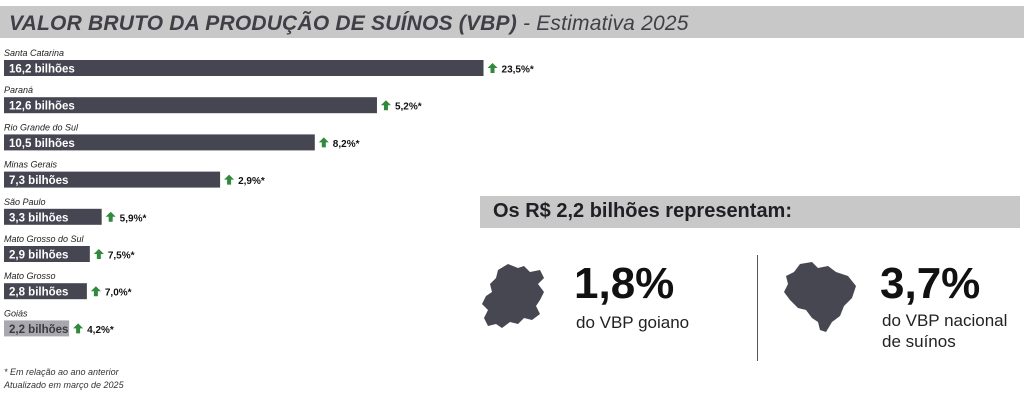 This screenshot has width=1024, height=400. What do you see at coordinates (38, 256) in the screenshot?
I see `value-label-mato-grosso-do-sul: 2,9 bilhões` at bounding box center [38, 256].